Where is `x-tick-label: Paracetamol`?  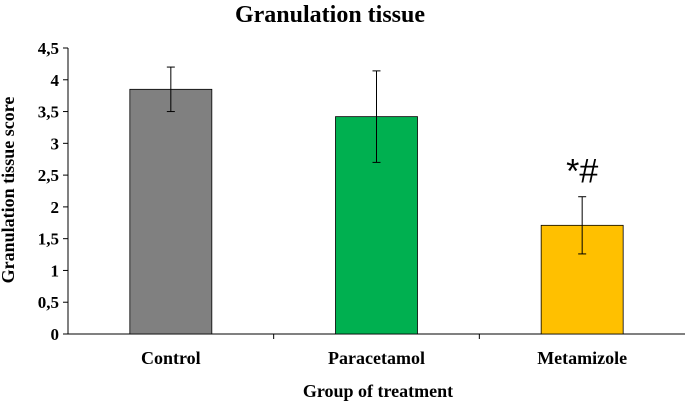 x-tick-label: Paracetamol is located at coordinates (376, 358).